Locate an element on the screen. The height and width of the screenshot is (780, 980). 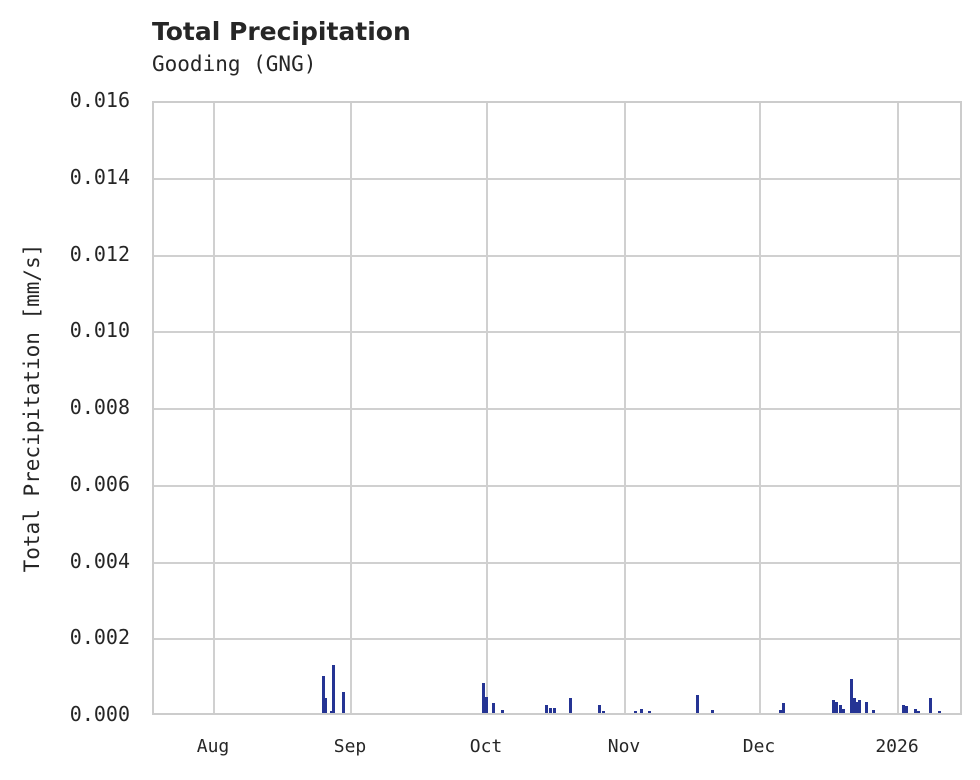
x-tick-label: 2026 is located at coordinates (897, 746).